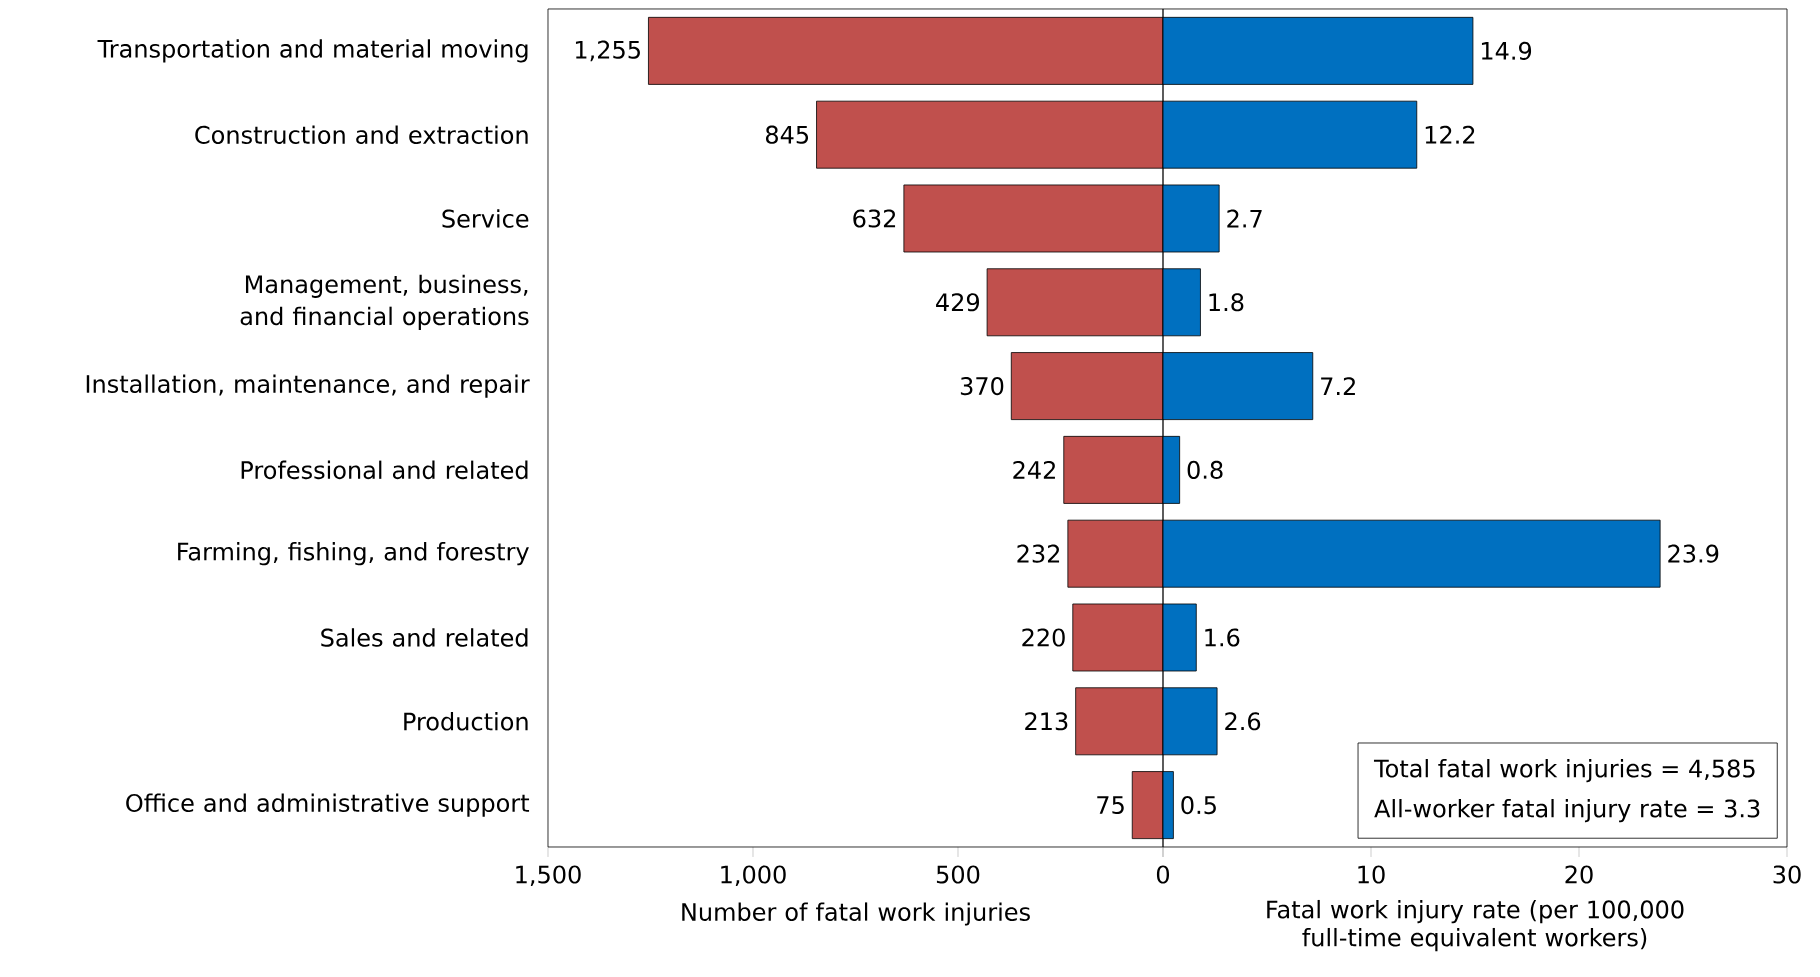 This screenshot has width=1820, height=977. Describe the element at coordinates (1371, 874) in the screenshot. I see `x-tick-label: 10` at that location.